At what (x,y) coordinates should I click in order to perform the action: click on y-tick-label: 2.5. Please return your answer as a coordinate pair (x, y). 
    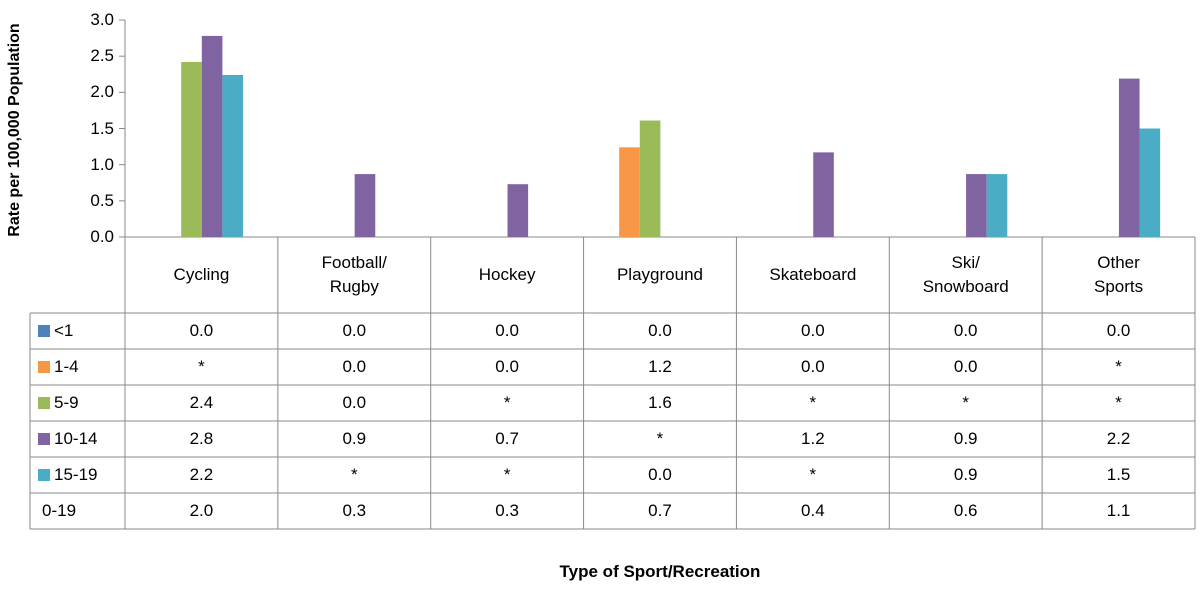
    Looking at the image, I should click on (102, 56).